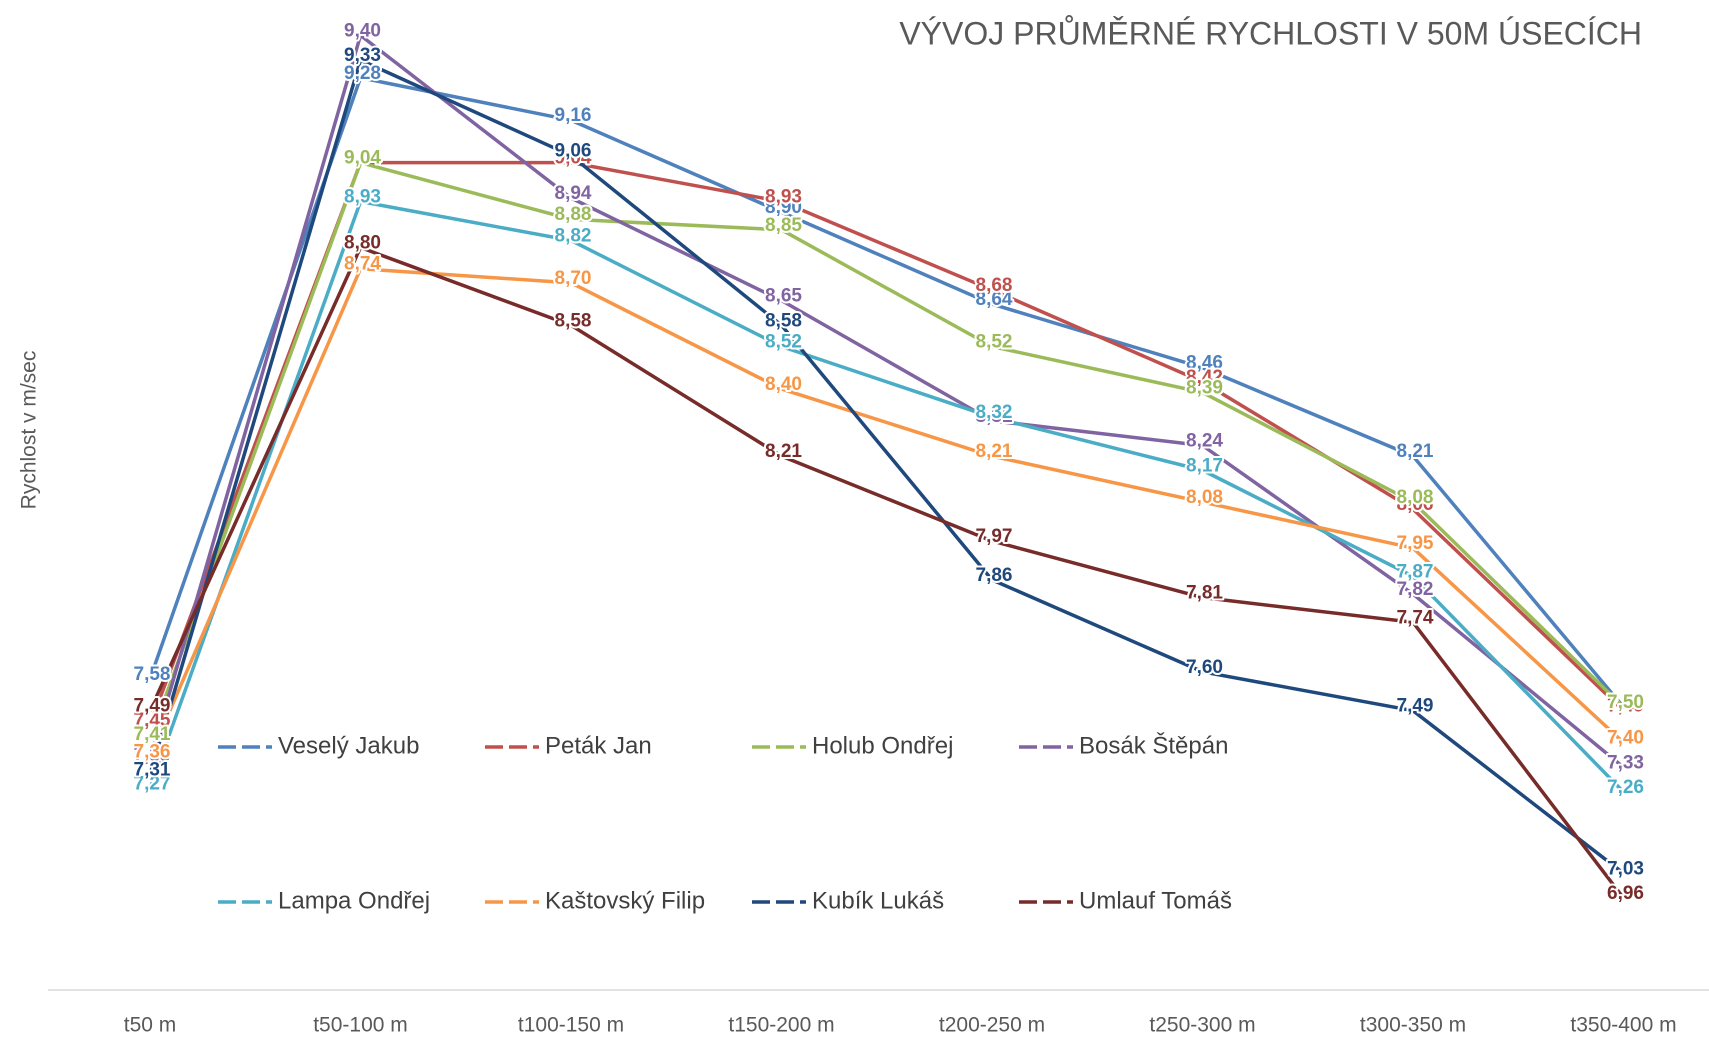  Describe the element at coordinates (1625, 868) in the screenshot. I see `data-label: 7,03` at that location.